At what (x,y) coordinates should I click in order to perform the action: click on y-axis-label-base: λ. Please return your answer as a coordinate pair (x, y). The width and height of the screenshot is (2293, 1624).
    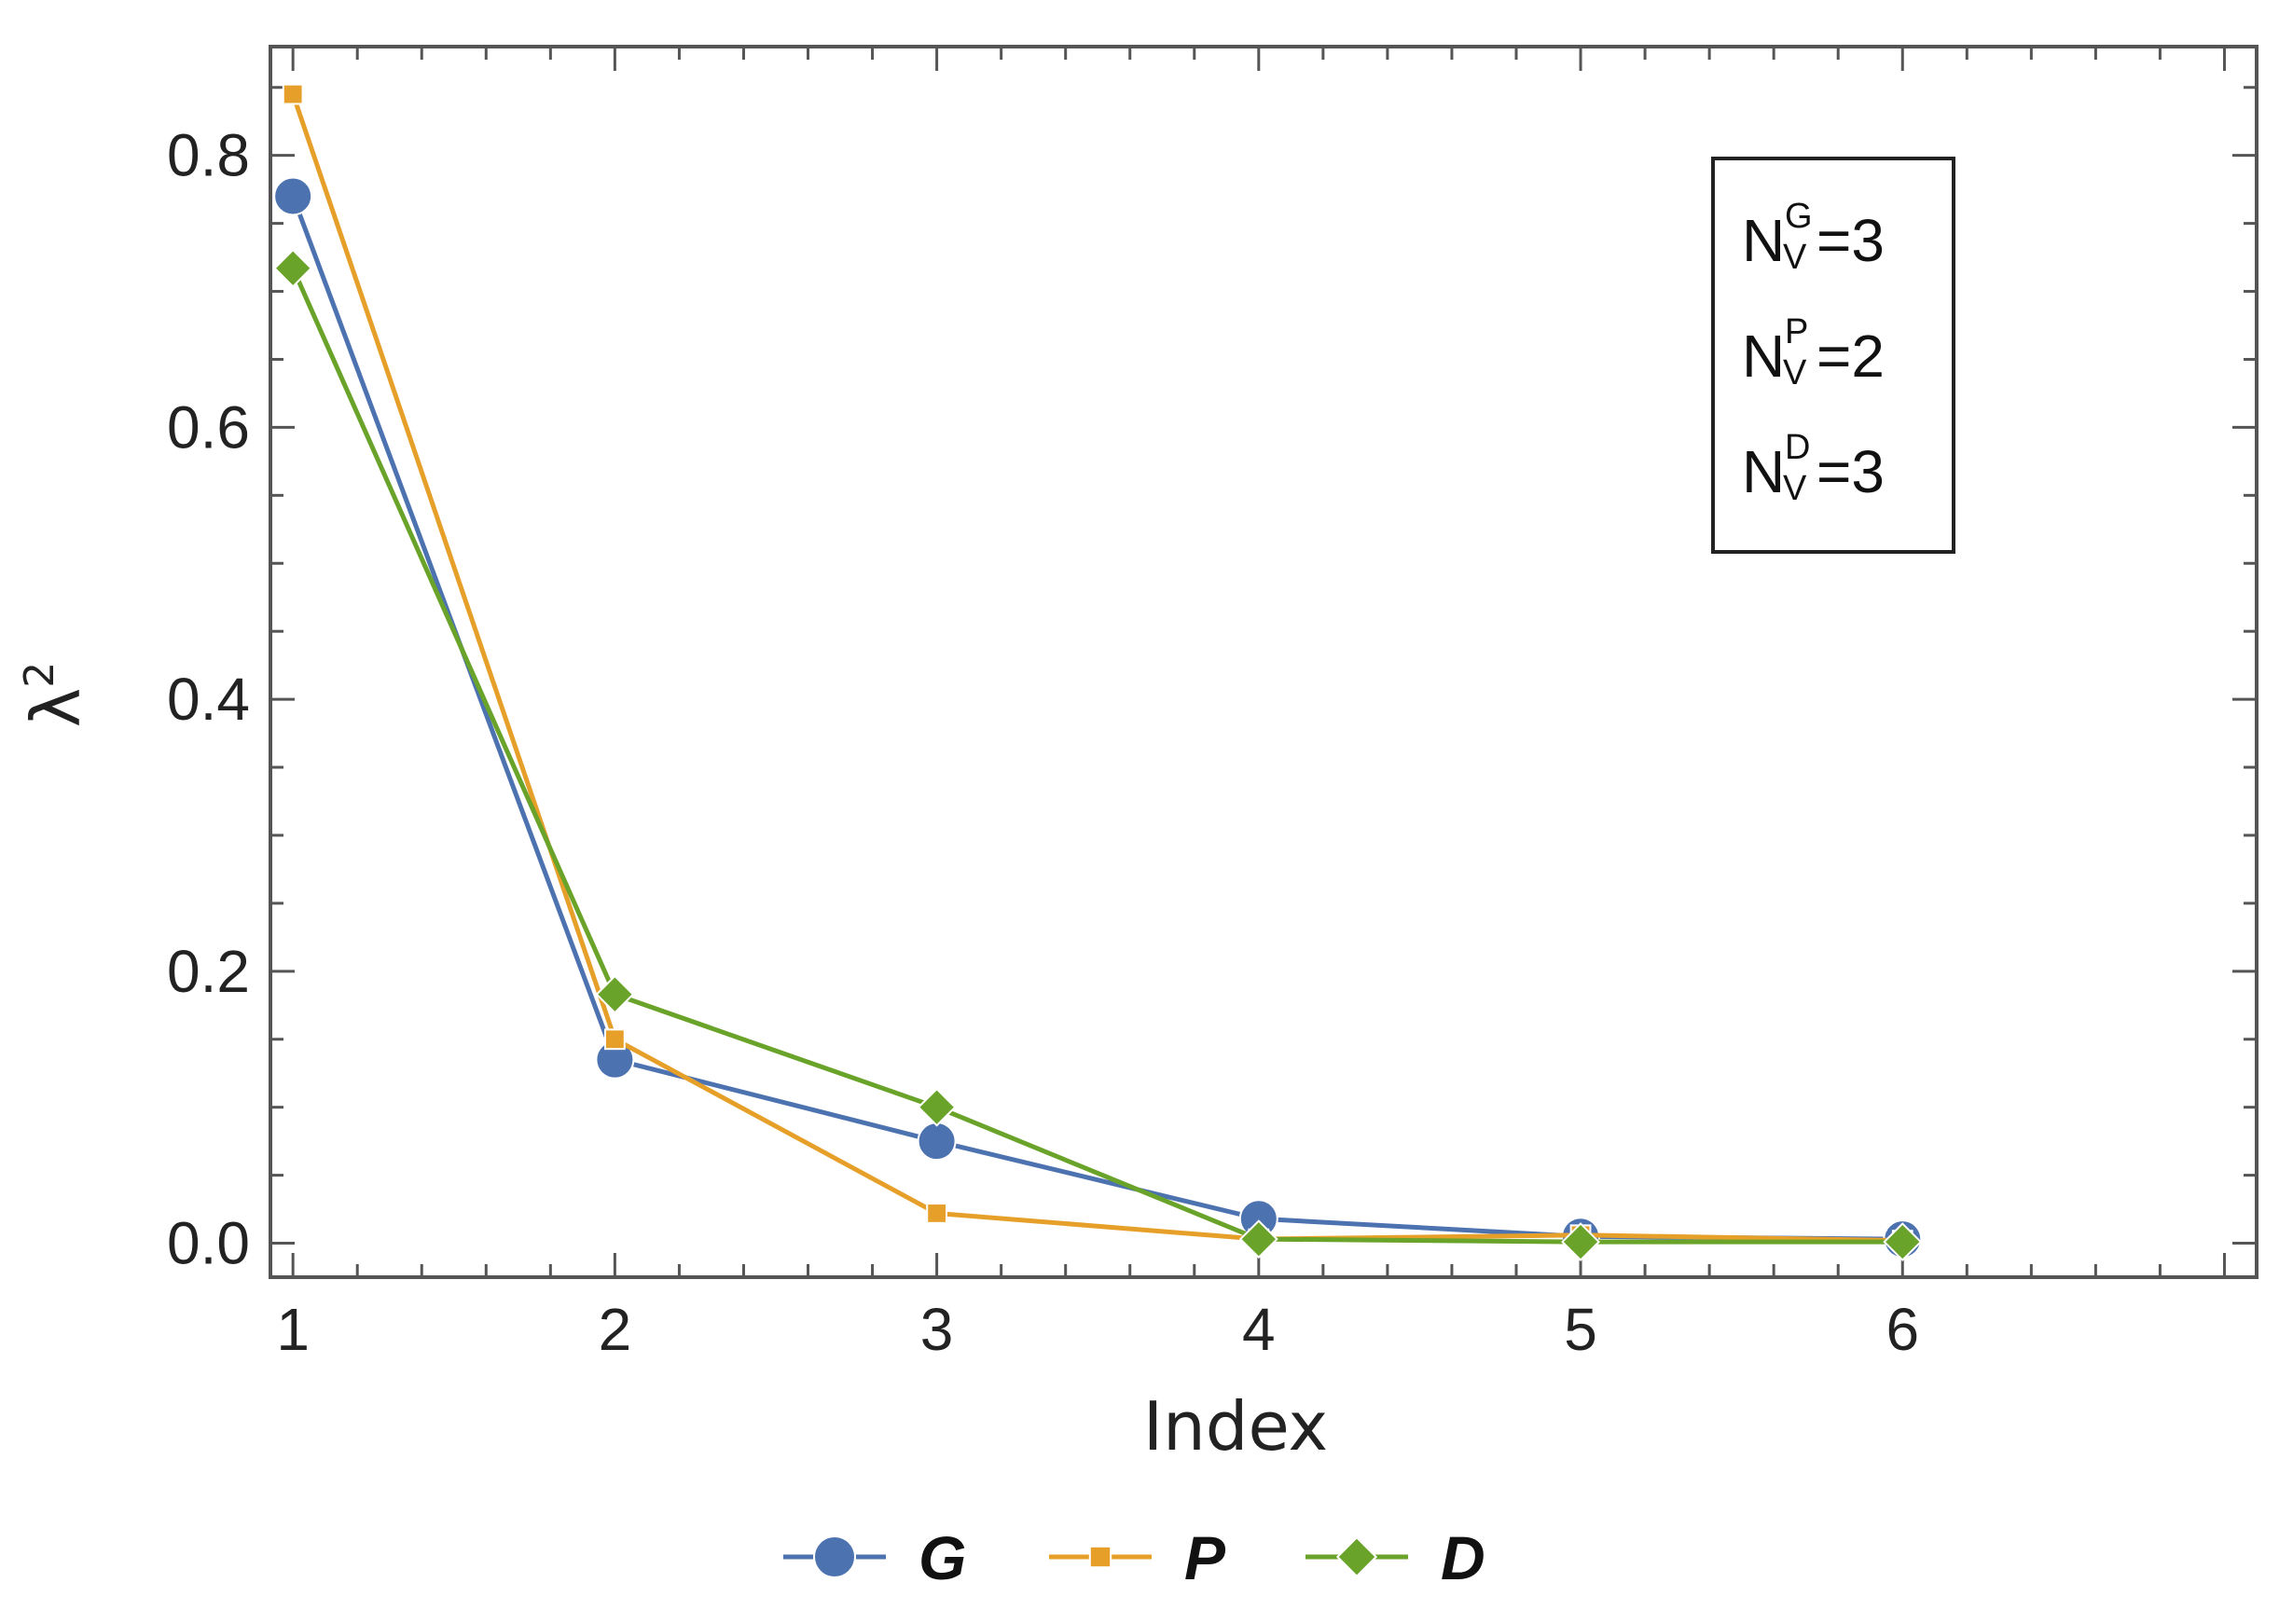
    Looking at the image, I should click on (56, 708).